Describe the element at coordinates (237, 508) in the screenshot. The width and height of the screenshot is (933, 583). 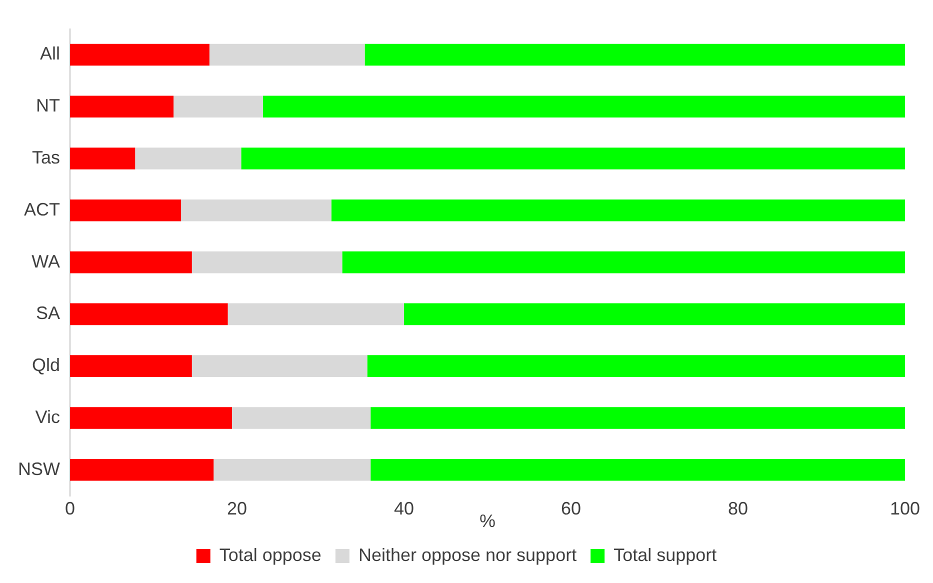
I see `x-tick-label: 20` at that location.